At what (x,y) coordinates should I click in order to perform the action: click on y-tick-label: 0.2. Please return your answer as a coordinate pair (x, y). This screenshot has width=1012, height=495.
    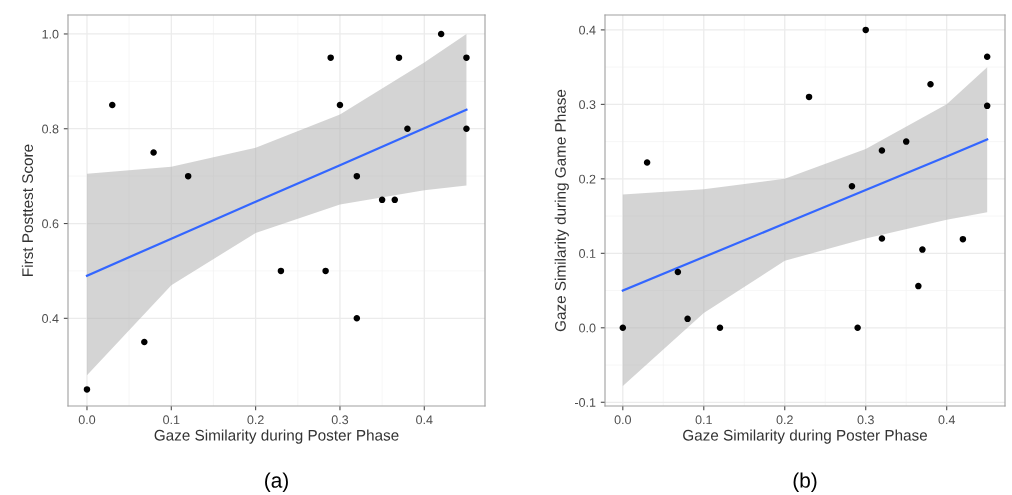
    Looking at the image, I should click on (587, 179).